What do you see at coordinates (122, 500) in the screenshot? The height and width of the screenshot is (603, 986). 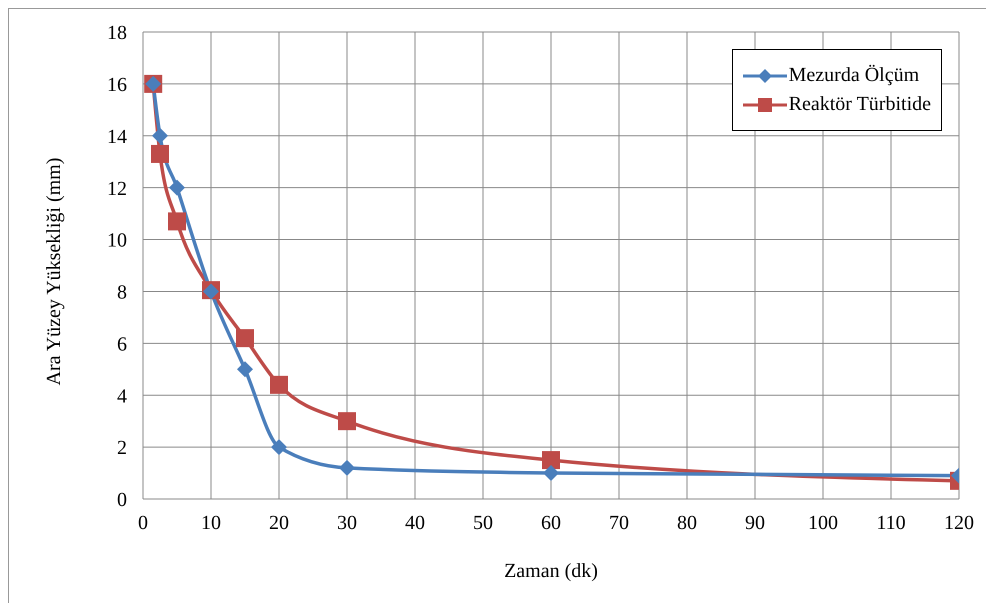 I see `y-tick-label: 0` at bounding box center [122, 500].